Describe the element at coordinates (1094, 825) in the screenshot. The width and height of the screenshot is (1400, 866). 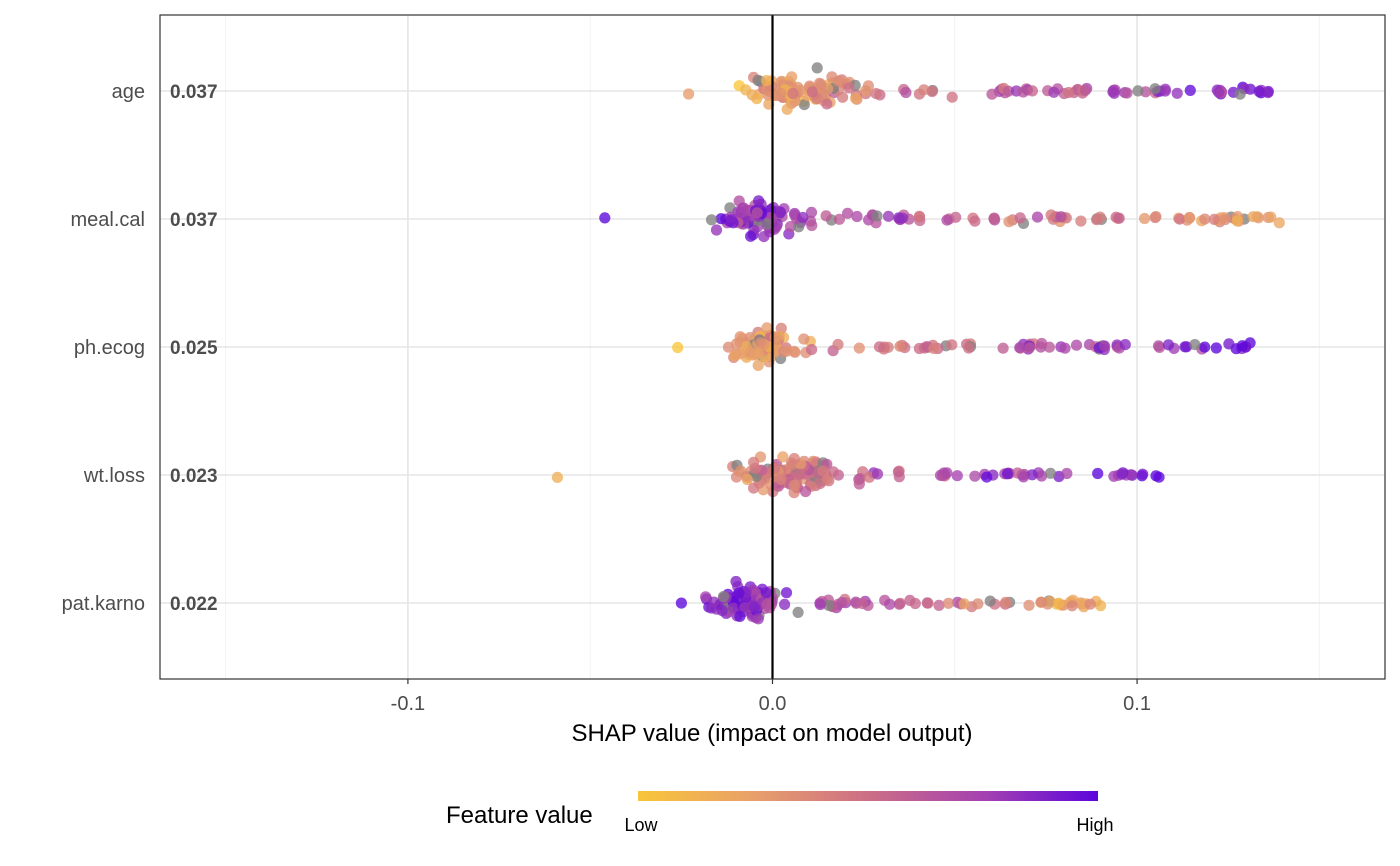
I see `legend-high-label: High` at that location.